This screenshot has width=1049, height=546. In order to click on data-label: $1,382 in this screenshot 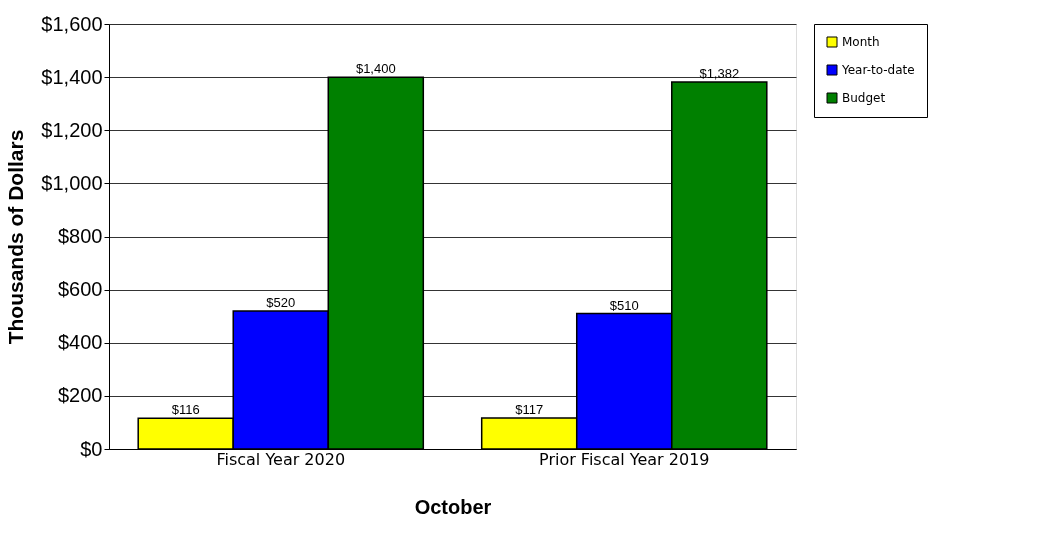, I will do `click(719, 73)`.